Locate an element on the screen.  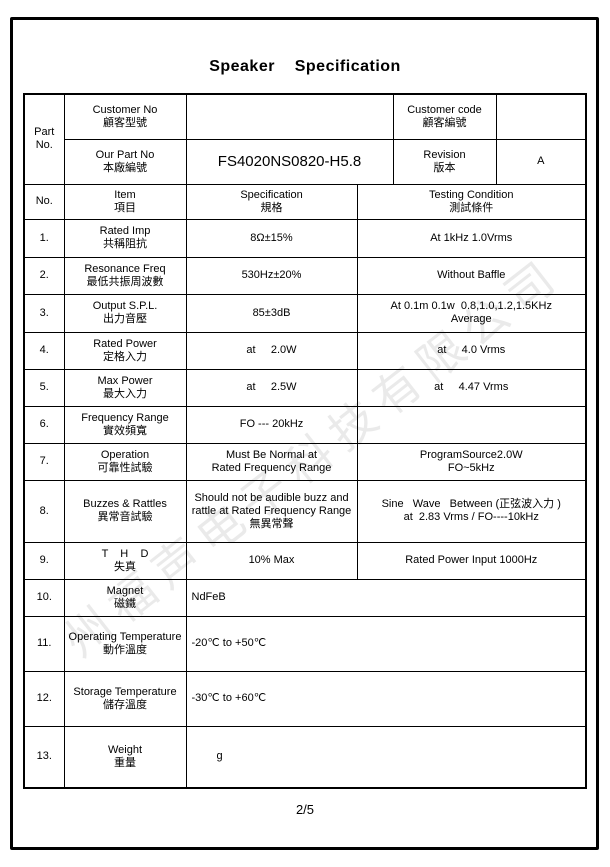
row-2-spec: 530Hz±20% is located at coordinates (271, 275).